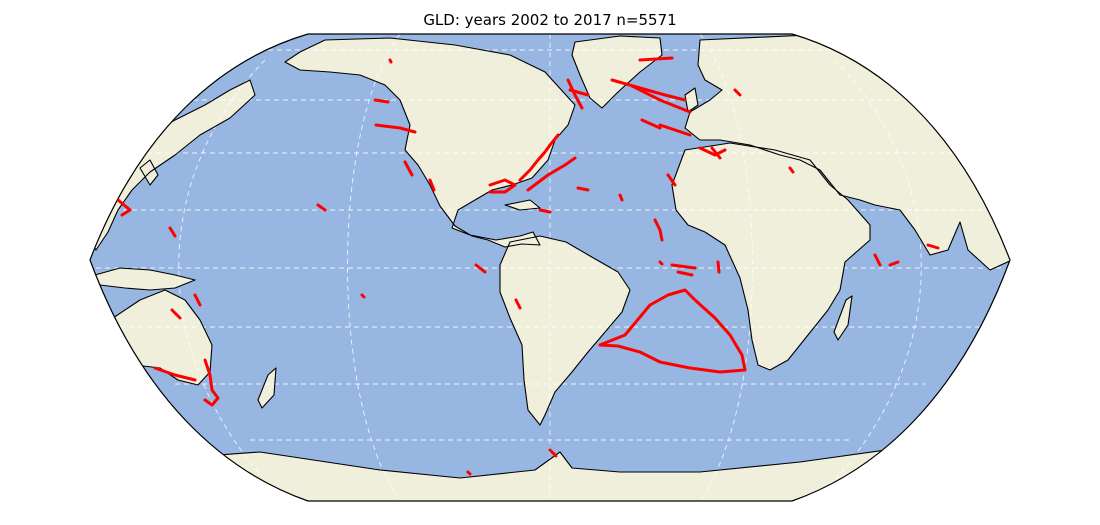 Image resolution: width=1100 pixels, height=525 pixels. Describe the element at coordinates (565, 330) in the screenshot. I see `land-south-america` at that location.